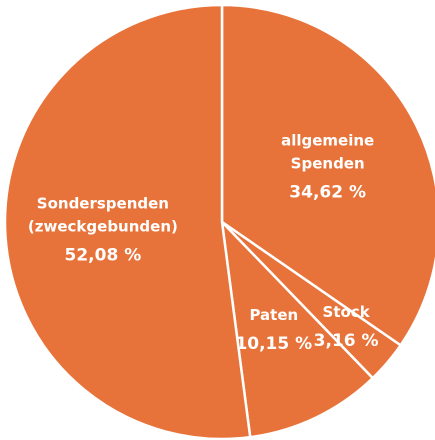  Describe the element at coordinates (274, 330) in the screenshot. I see `slice-label: Paten 10,15 %` at that location.